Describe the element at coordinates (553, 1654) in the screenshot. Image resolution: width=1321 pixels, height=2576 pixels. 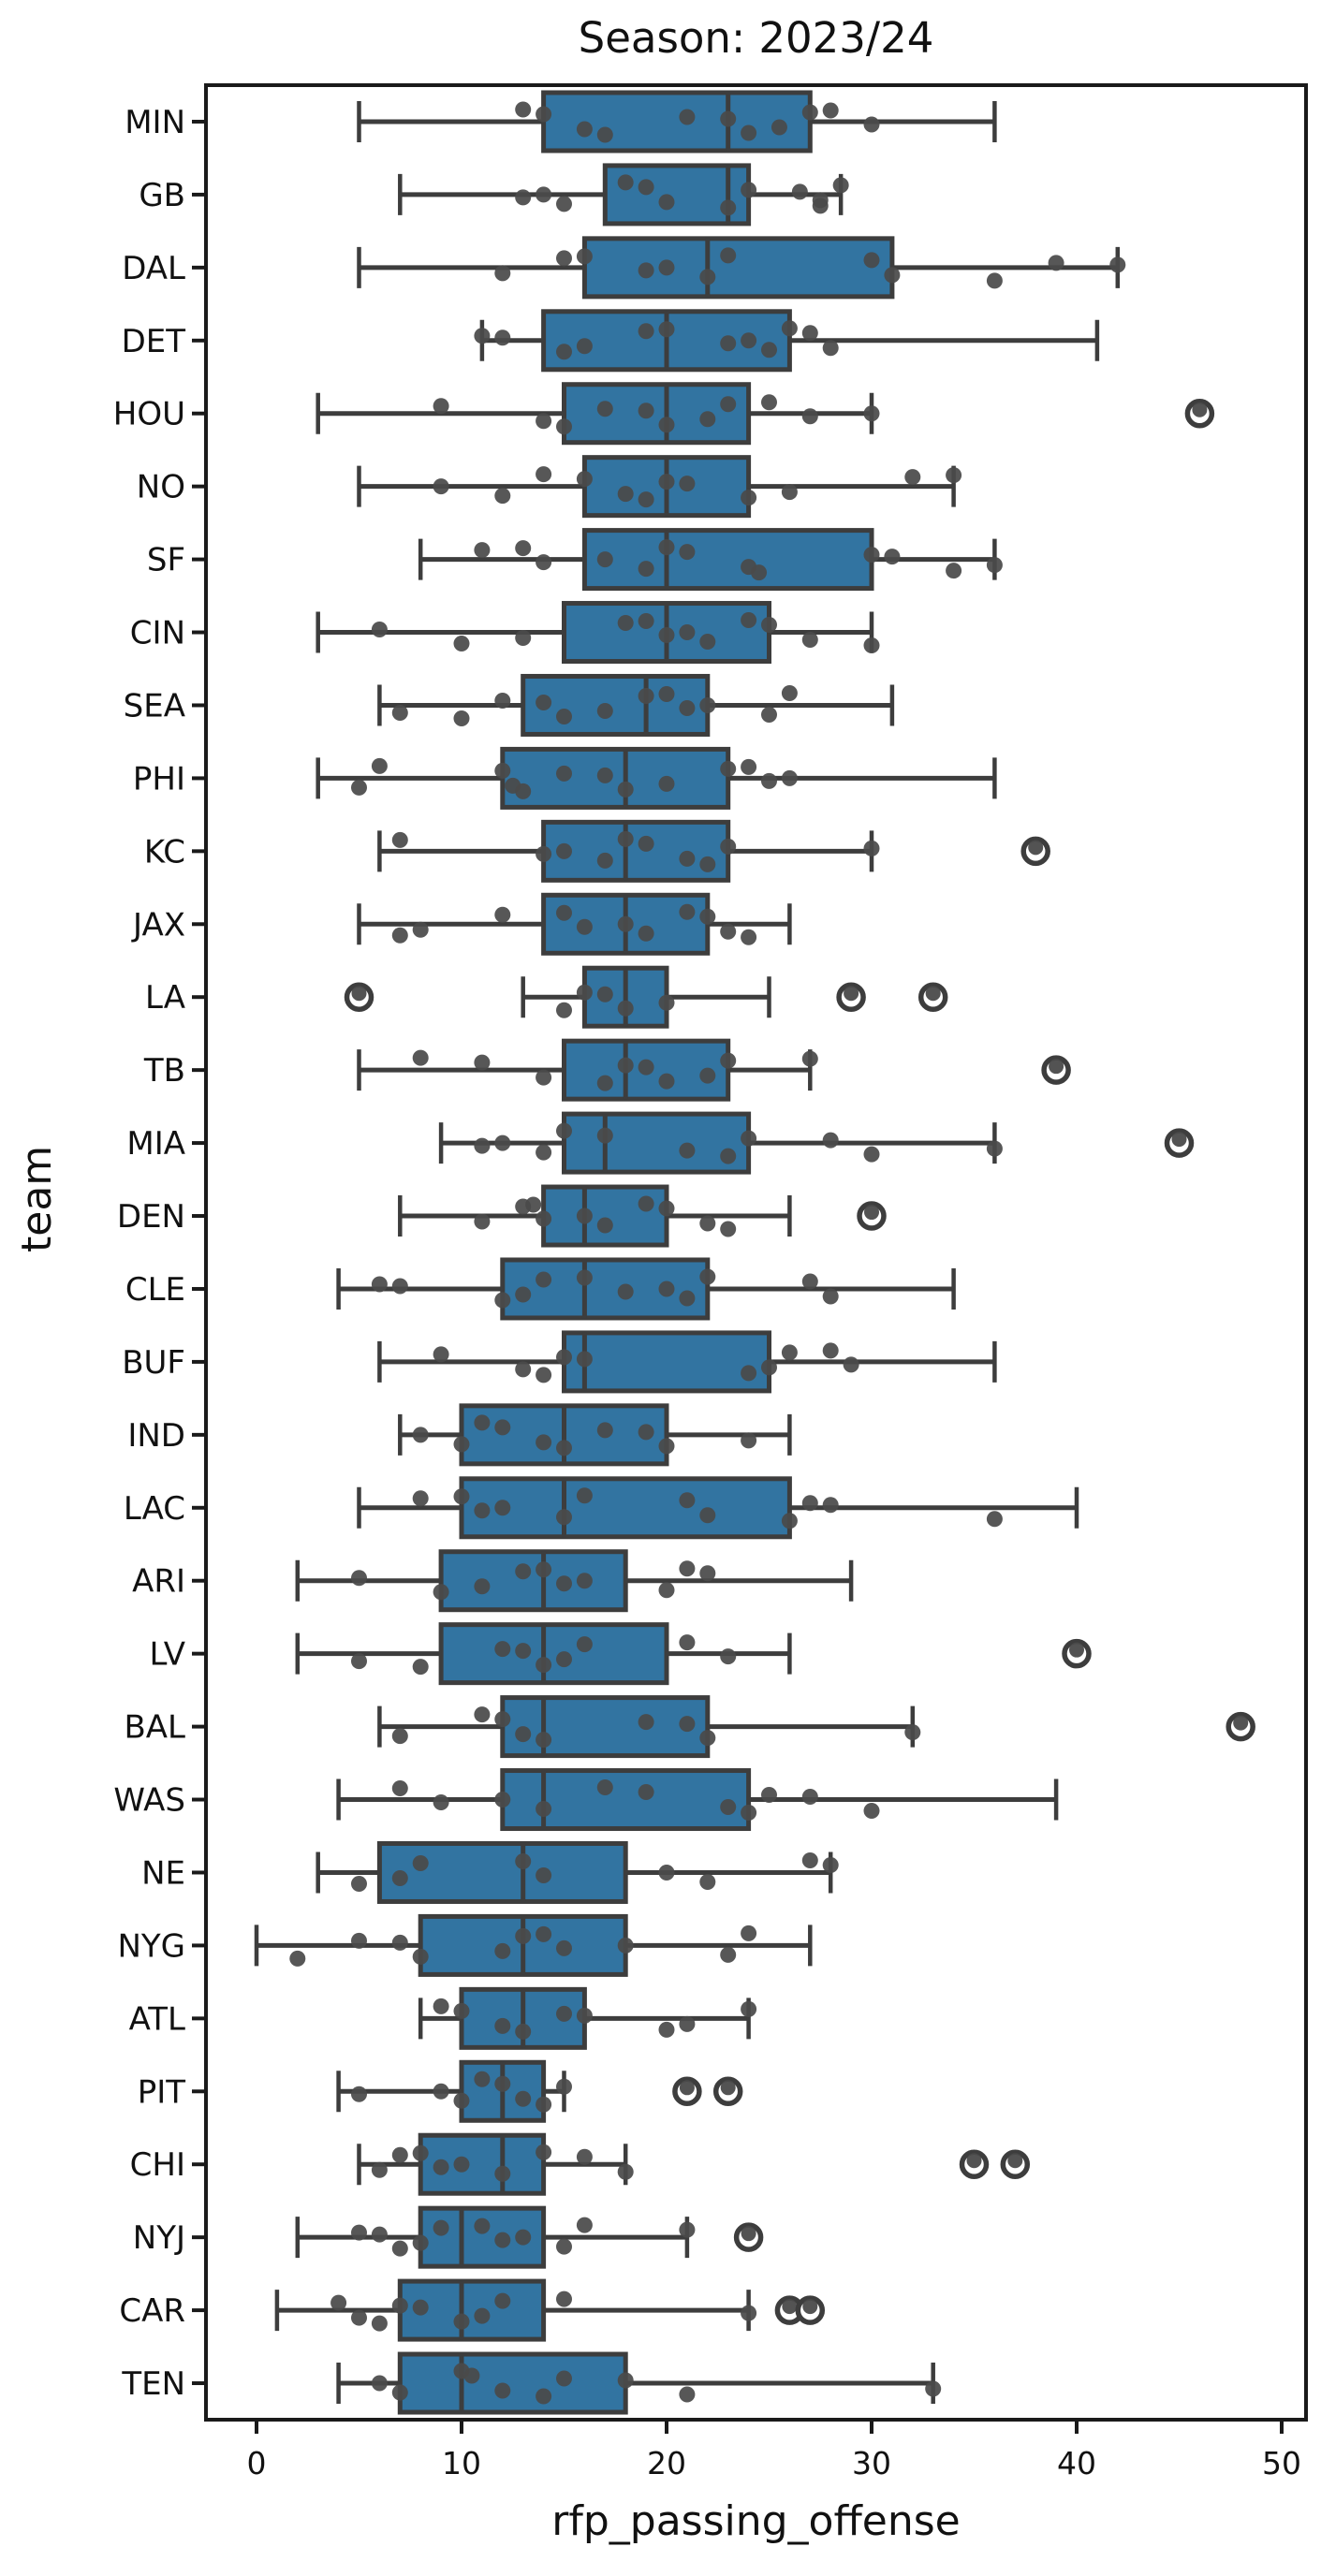
I see `box-LV` at that location.